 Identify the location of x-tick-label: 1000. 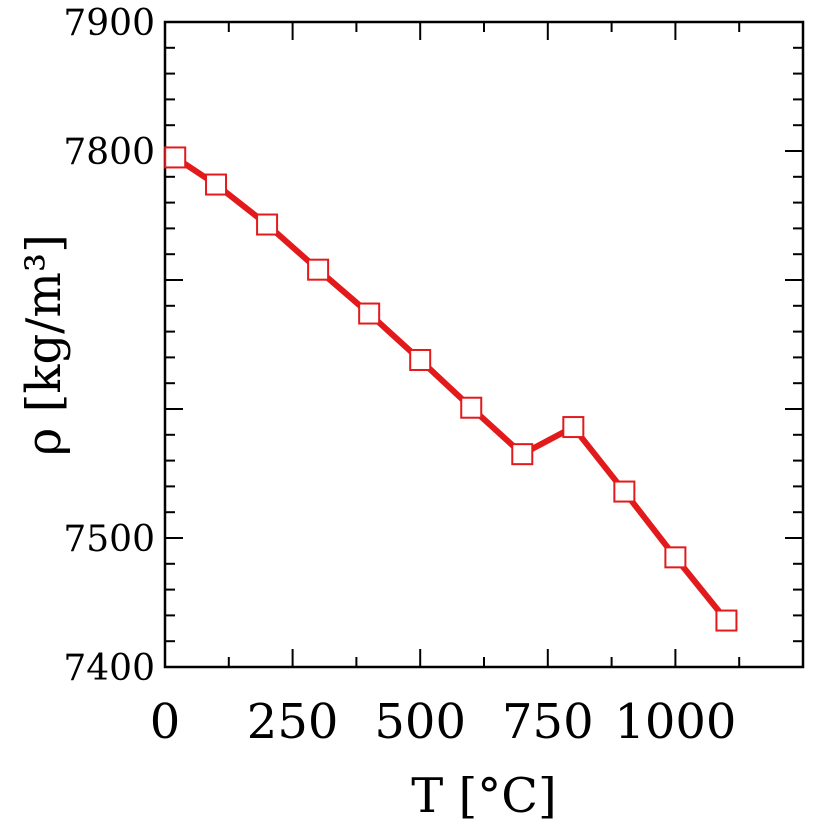
(675, 722).